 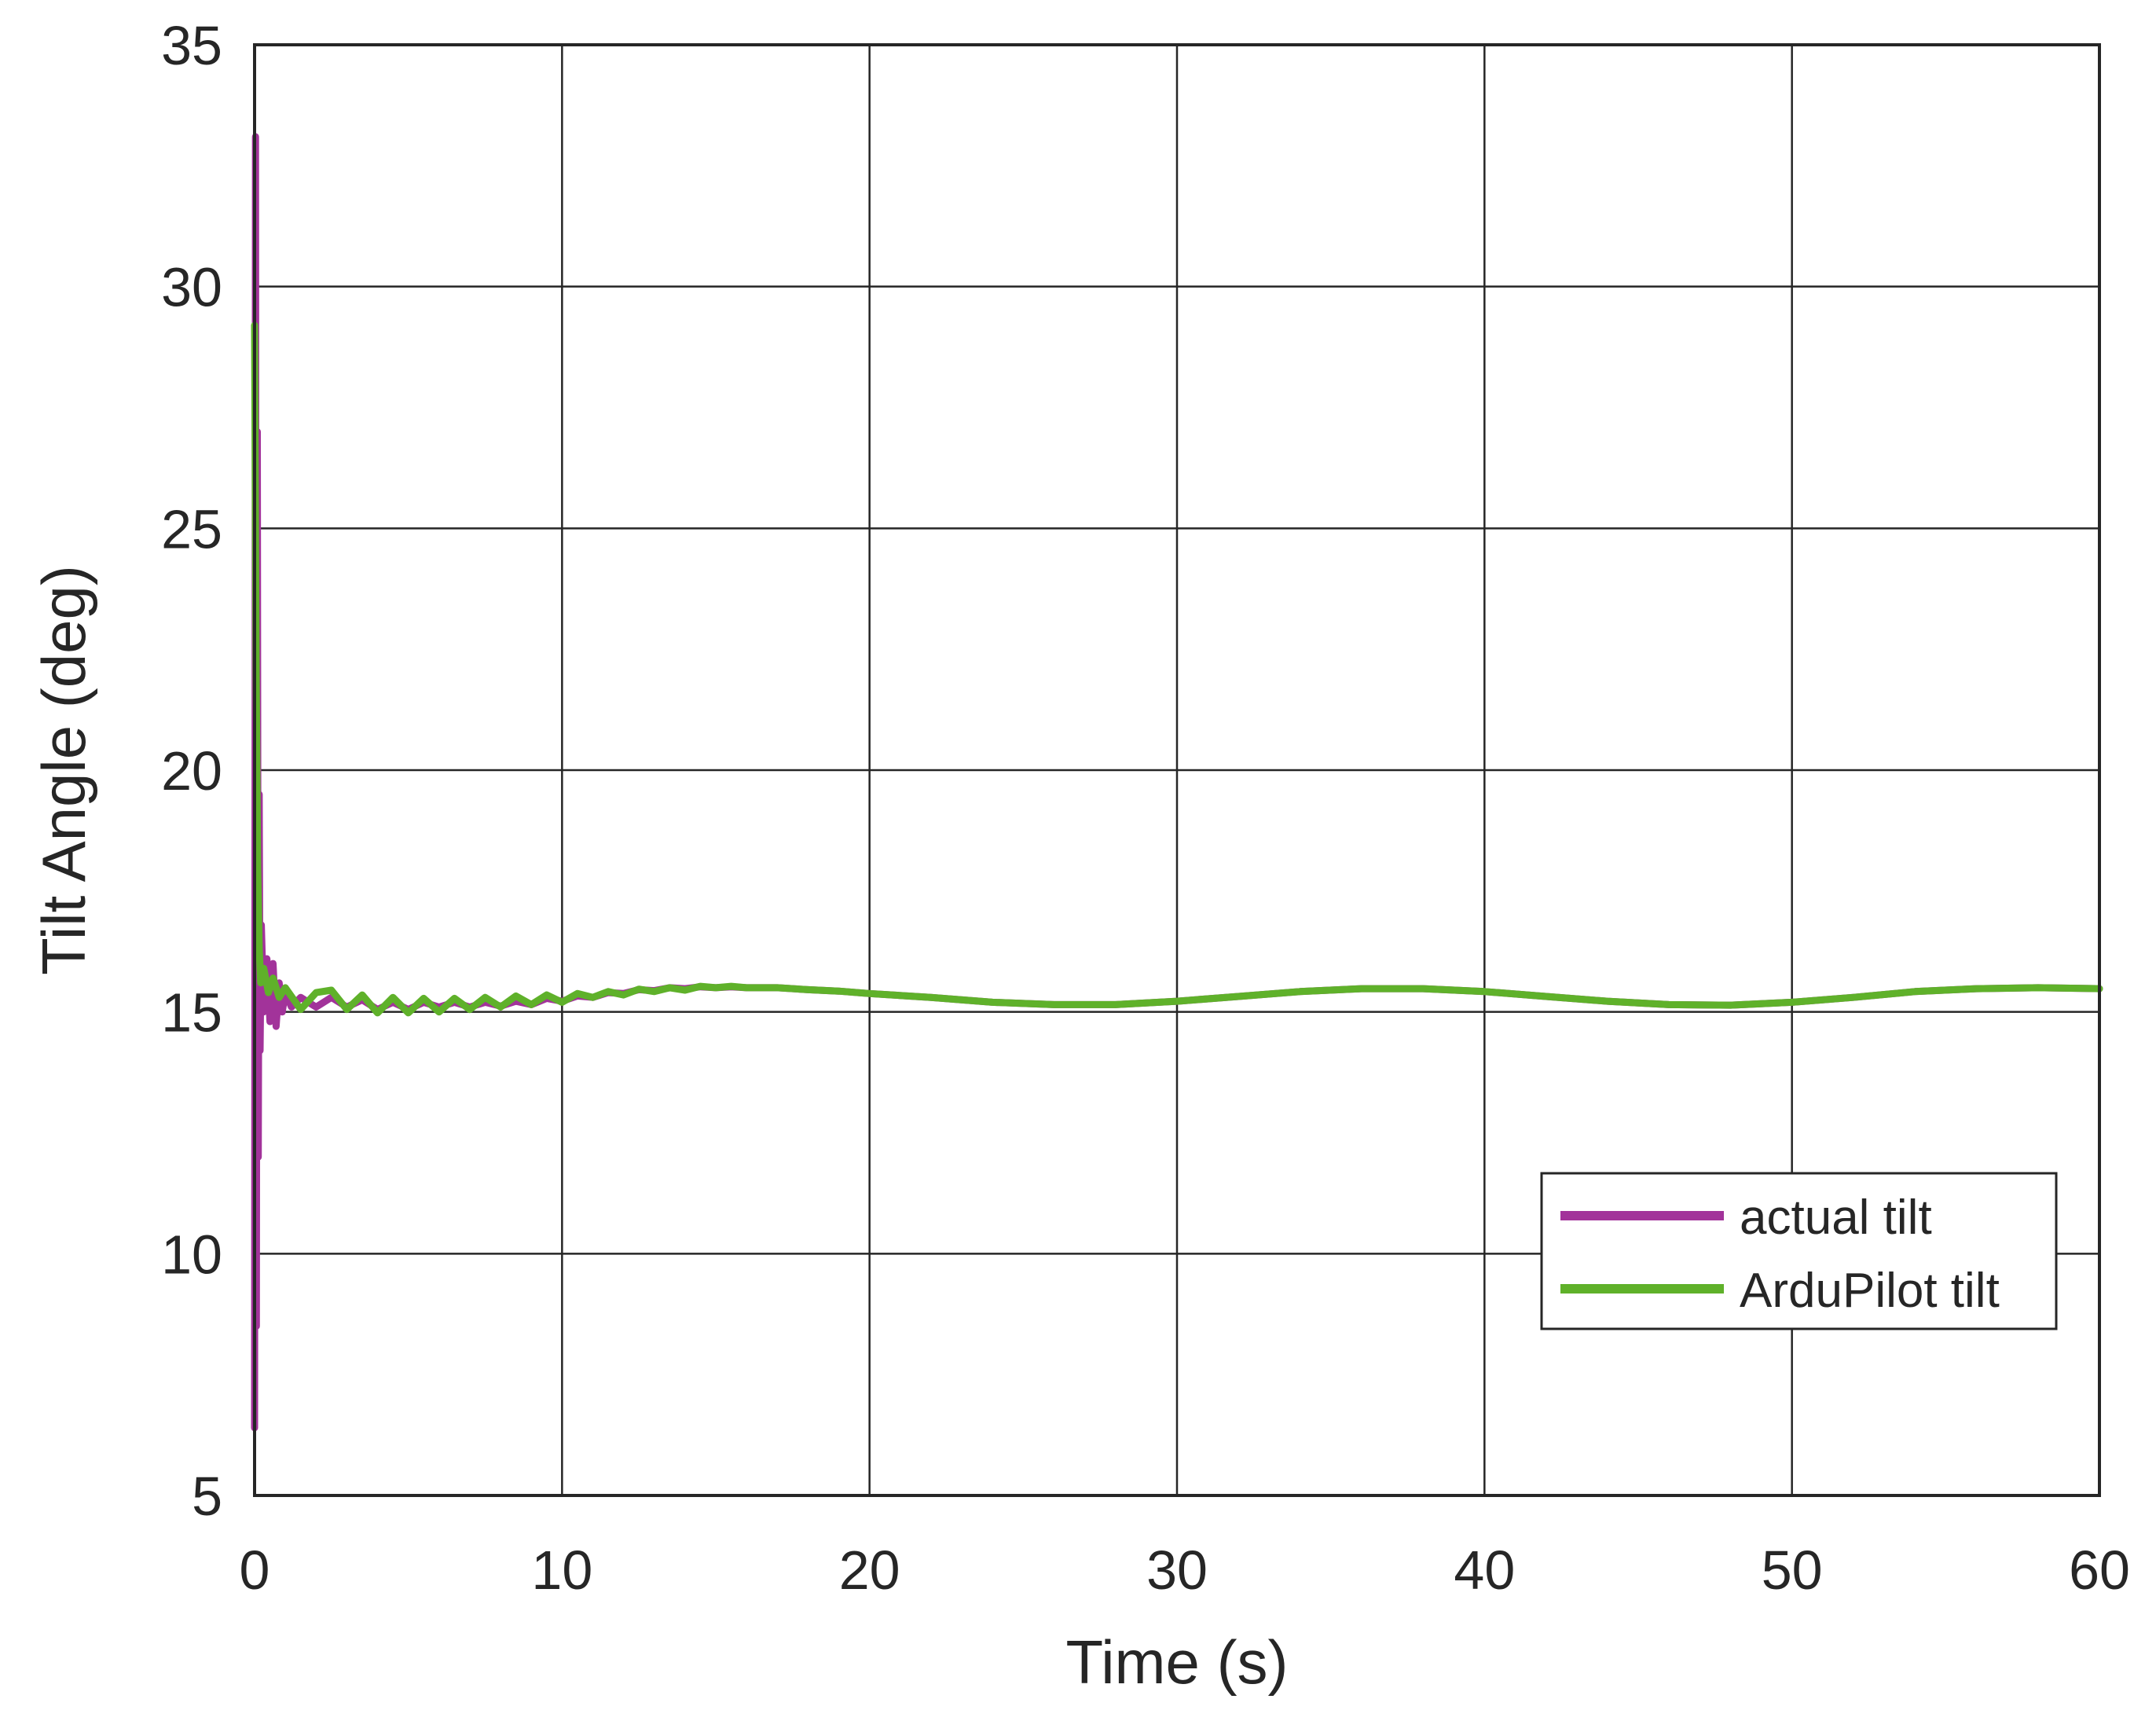 I want to click on x-tick-label: 50, so click(x=1792, y=1570).